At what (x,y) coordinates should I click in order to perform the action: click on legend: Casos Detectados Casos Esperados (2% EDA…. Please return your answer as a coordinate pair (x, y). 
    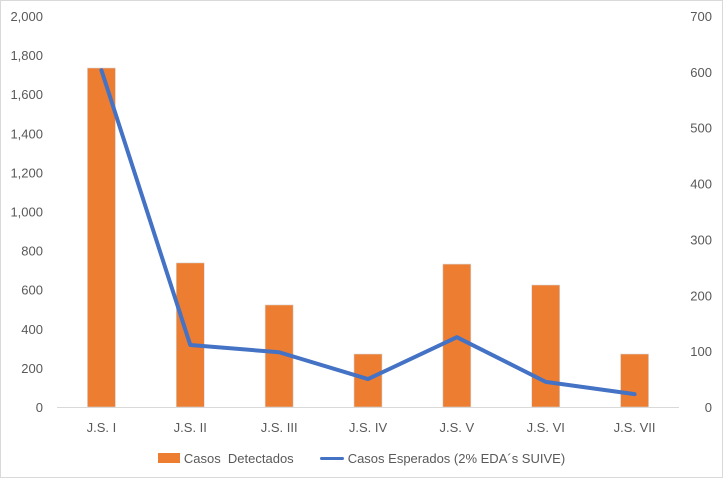
    Looking at the image, I should click on (361, 458).